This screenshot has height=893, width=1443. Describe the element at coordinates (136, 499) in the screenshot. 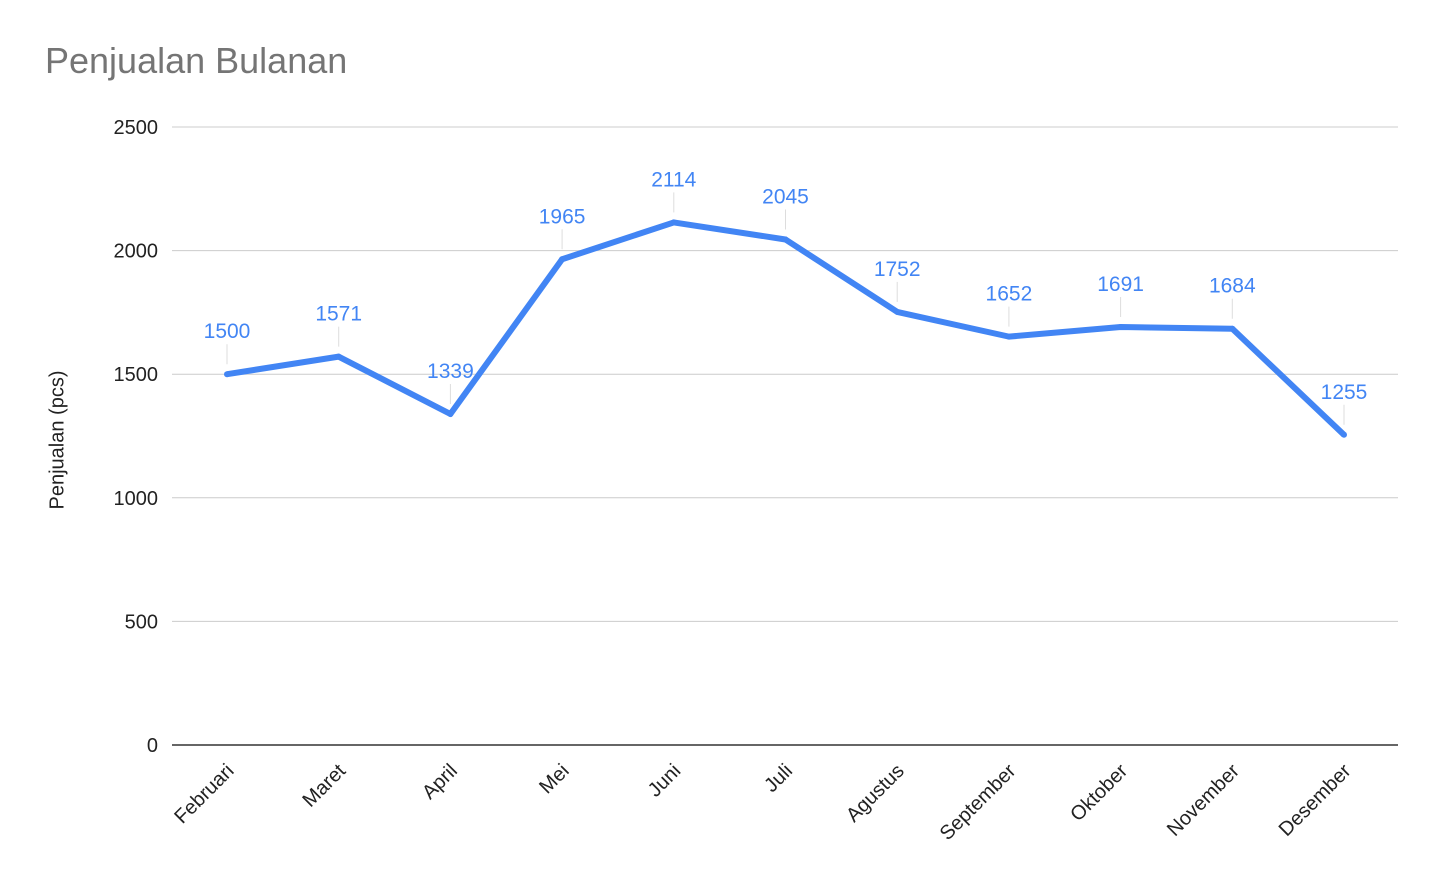

I see `y-tick-label: 1000` at that location.